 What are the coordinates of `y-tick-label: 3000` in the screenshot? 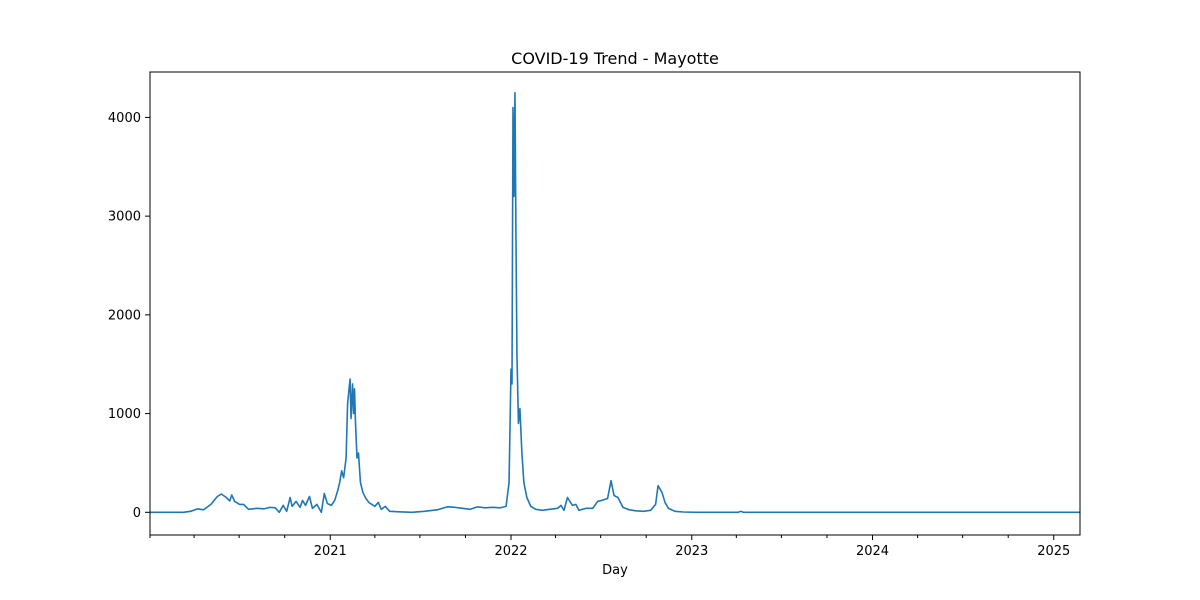 It's located at (124, 217).